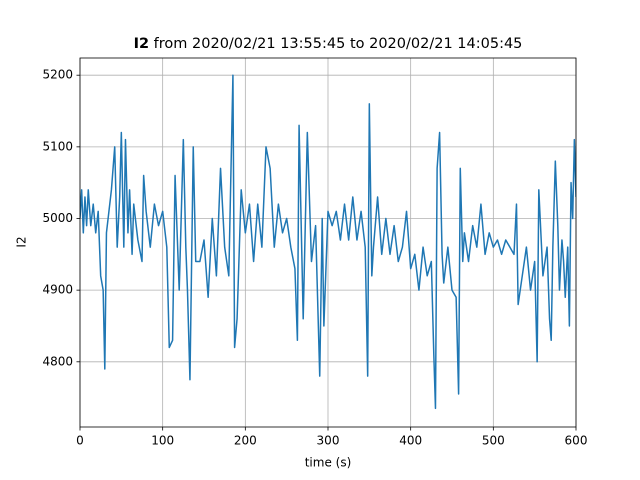  What do you see at coordinates (57, 361) in the screenshot?
I see `y-tick-label: 4800` at bounding box center [57, 361].